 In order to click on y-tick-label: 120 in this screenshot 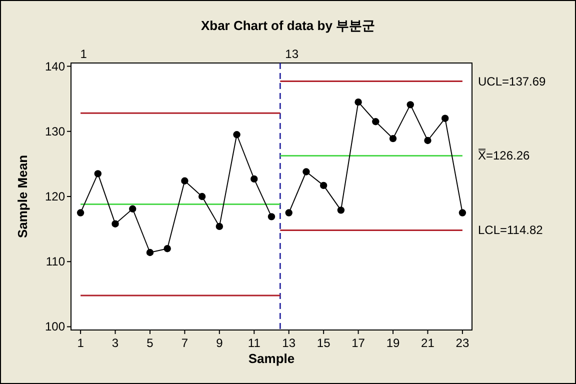, I will do `click(55, 197)`.